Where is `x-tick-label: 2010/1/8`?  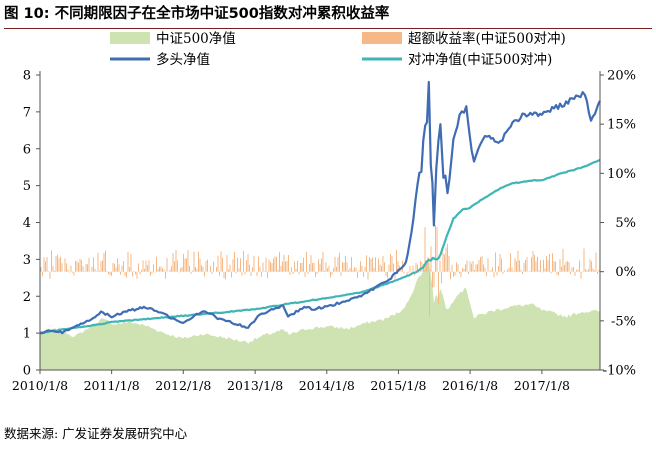 x-tick-label: 2010/1/8 is located at coordinates (40, 385).